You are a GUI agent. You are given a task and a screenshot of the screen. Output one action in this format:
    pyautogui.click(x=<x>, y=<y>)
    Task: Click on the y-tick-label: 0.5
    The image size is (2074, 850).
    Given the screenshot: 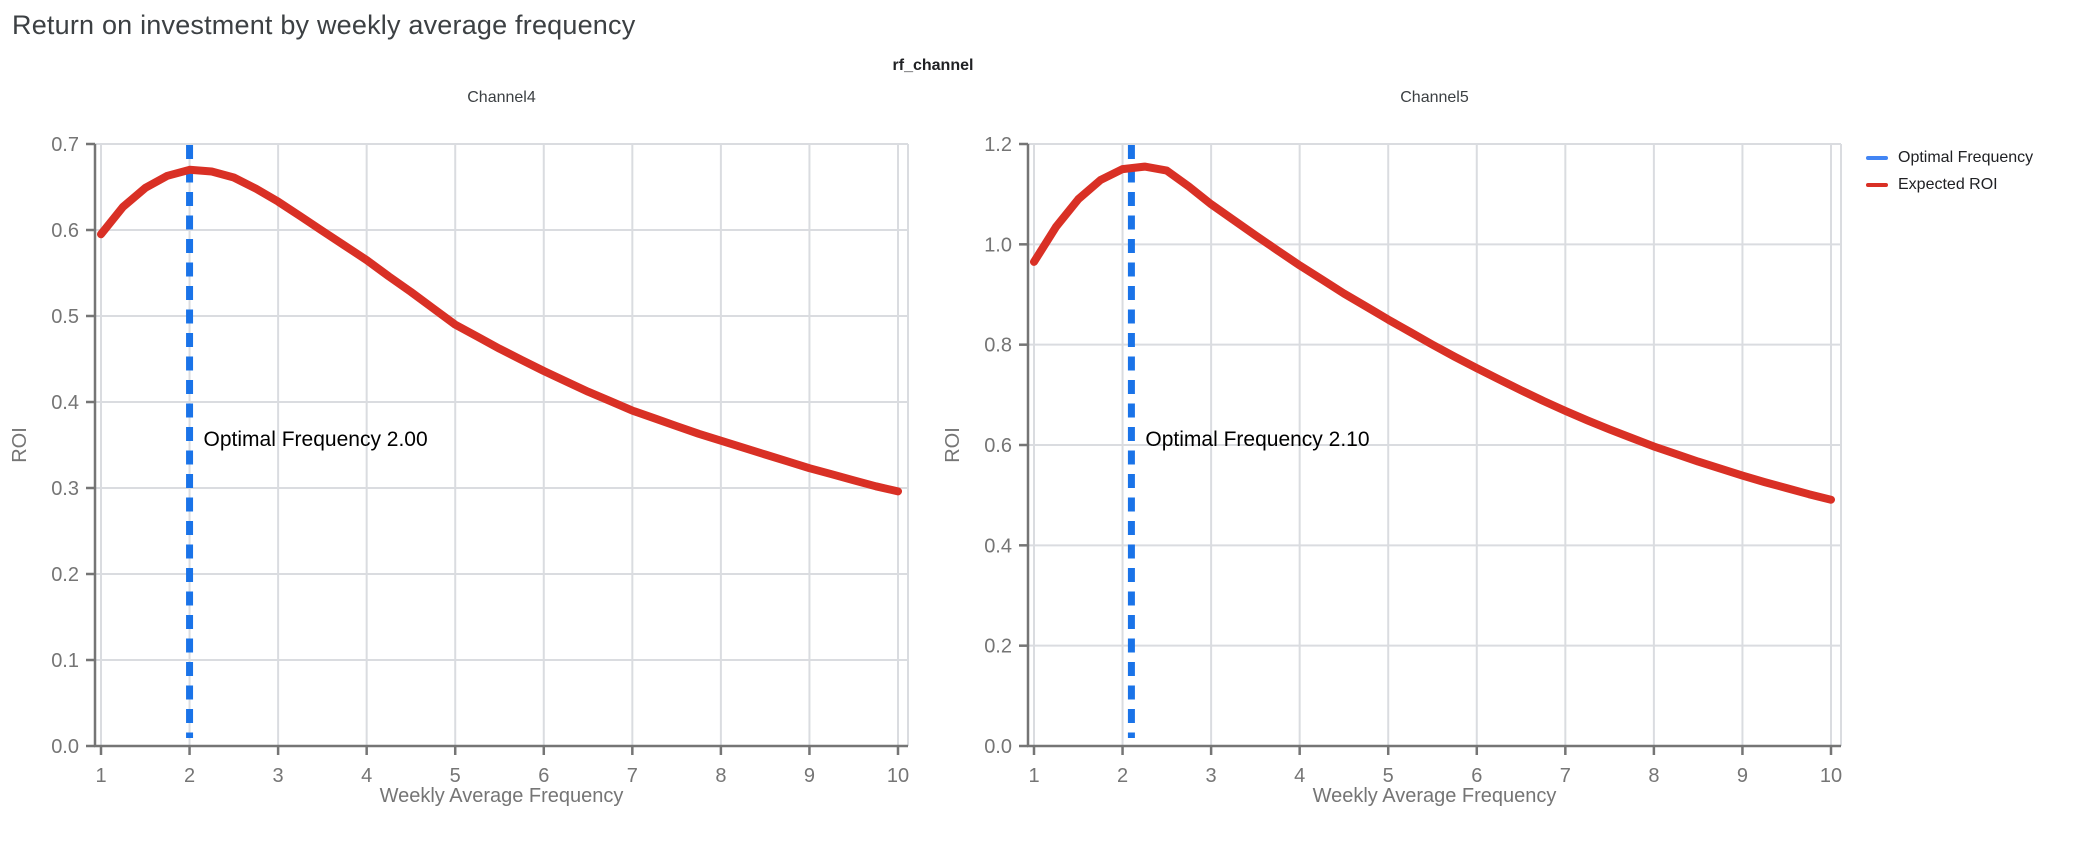 What is the action you would take?
    pyautogui.click(x=65, y=317)
    